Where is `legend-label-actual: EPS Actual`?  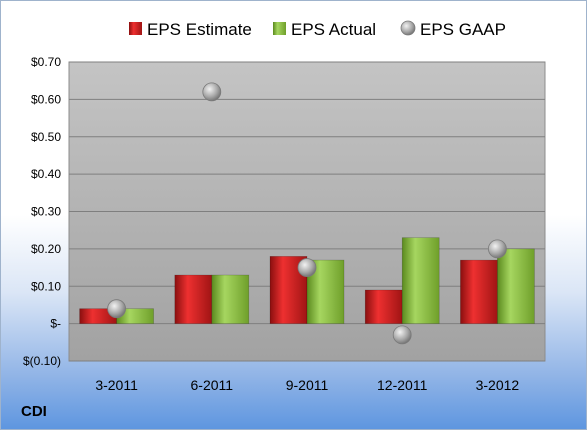 legend-label-actual: EPS Actual is located at coordinates (333, 29).